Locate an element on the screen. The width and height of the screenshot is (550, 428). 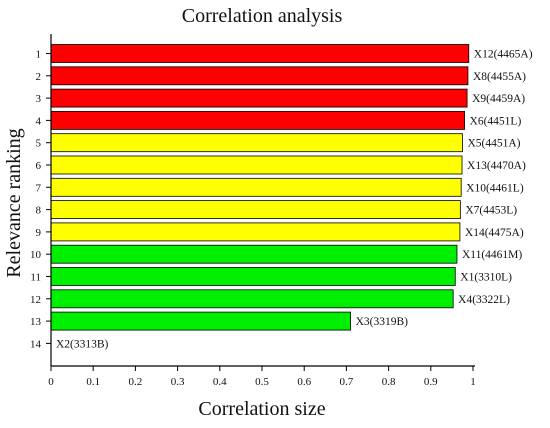
y-tick-label-5: 5 is located at coordinates (39, 144).